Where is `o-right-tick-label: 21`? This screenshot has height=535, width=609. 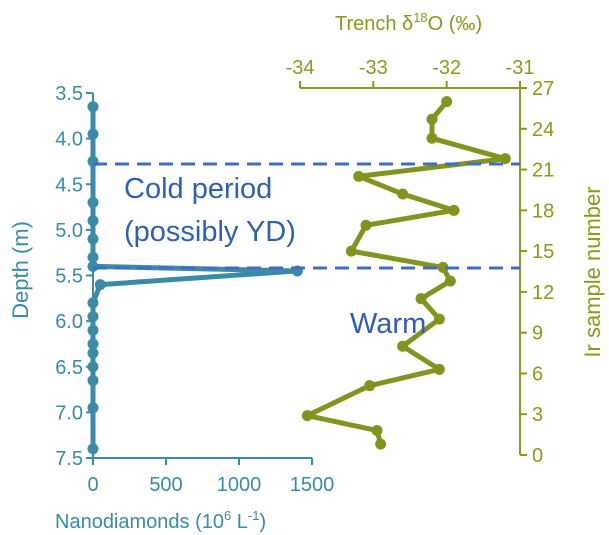
o-right-tick-label: 21 is located at coordinates (543, 171).